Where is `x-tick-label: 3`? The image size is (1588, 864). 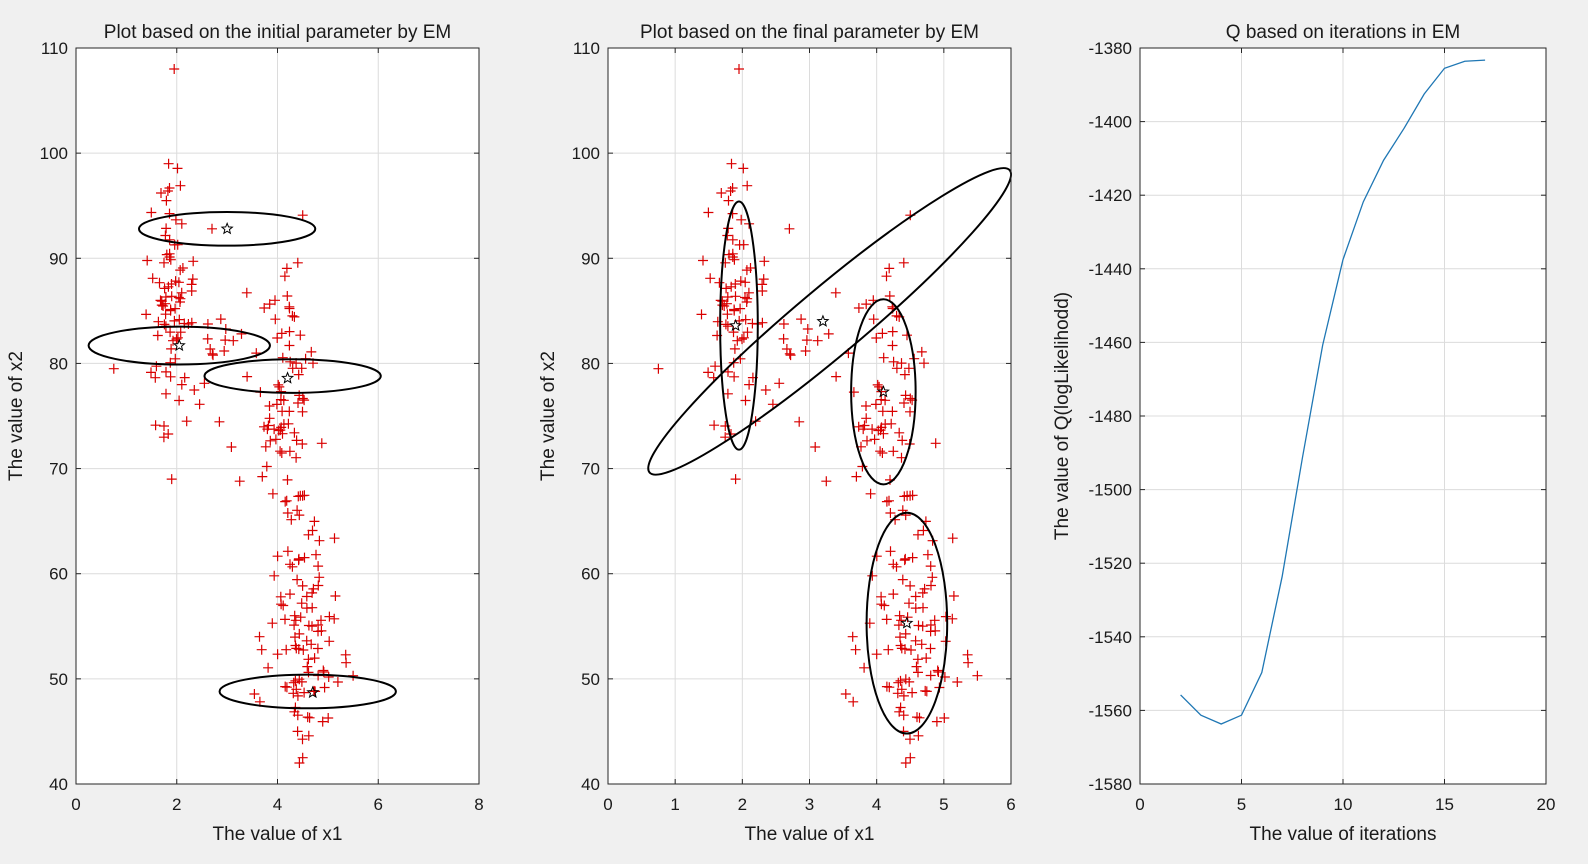 x-tick-label: 3 is located at coordinates (809, 804).